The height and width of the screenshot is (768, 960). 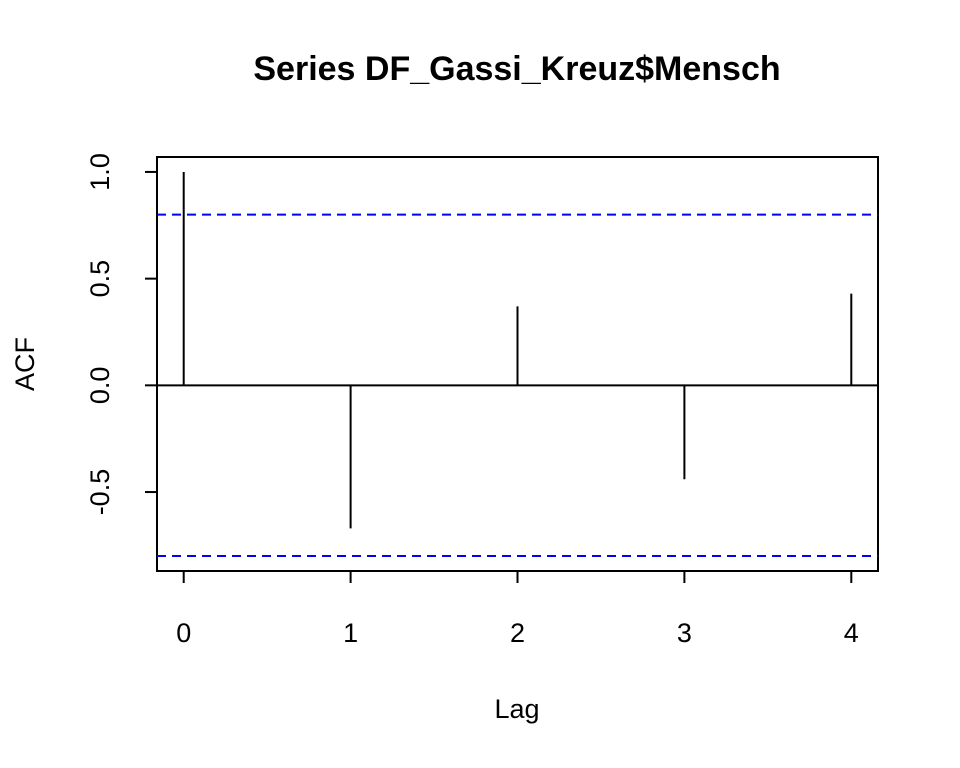 What do you see at coordinates (516, 69) in the screenshot?
I see `chart-title: Series DF_Gassi_Kreuz$Mensch` at bounding box center [516, 69].